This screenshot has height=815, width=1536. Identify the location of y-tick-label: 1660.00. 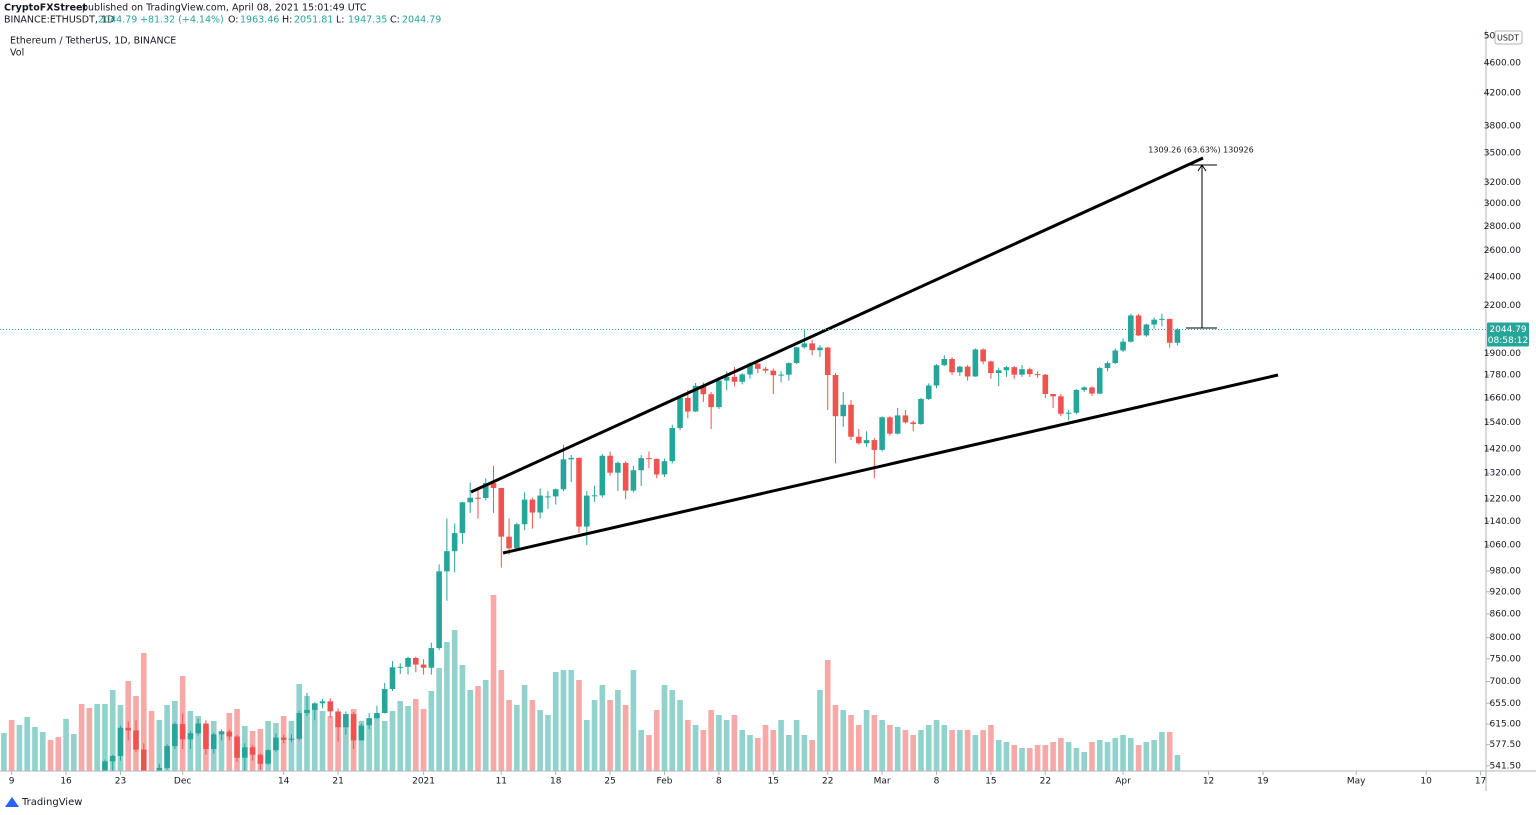
(1502, 398).